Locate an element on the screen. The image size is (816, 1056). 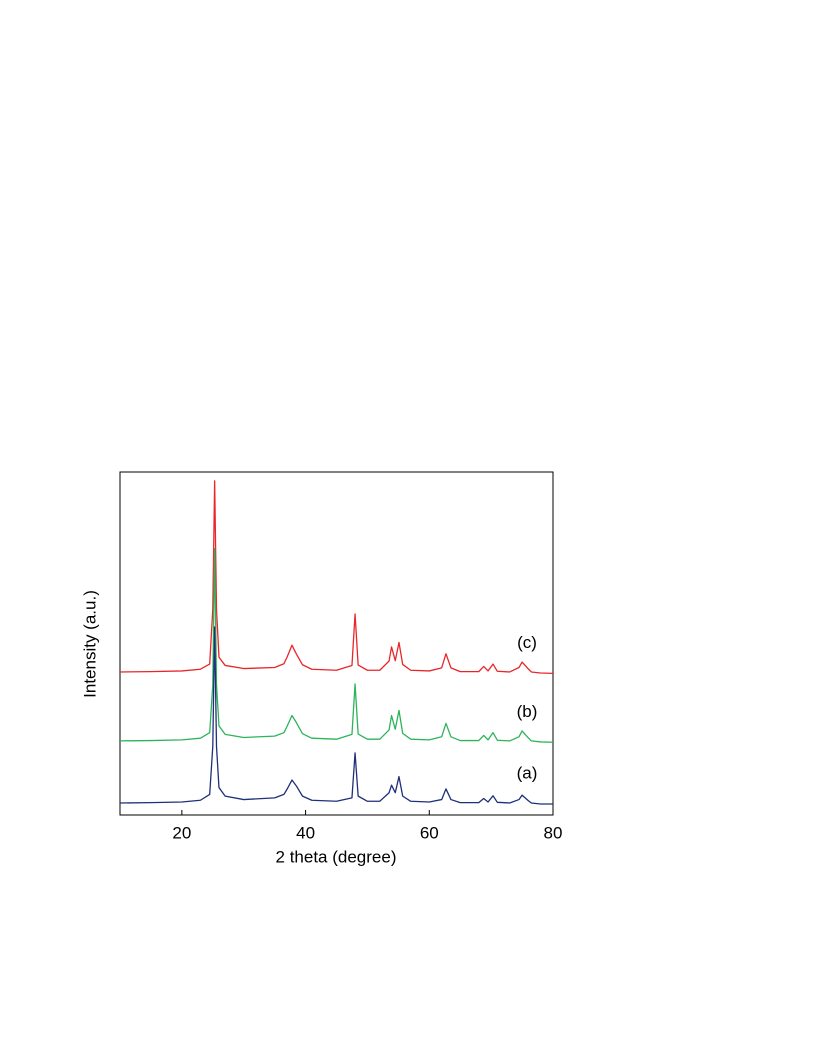
x-tick-label: 40 is located at coordinates (305, 832).